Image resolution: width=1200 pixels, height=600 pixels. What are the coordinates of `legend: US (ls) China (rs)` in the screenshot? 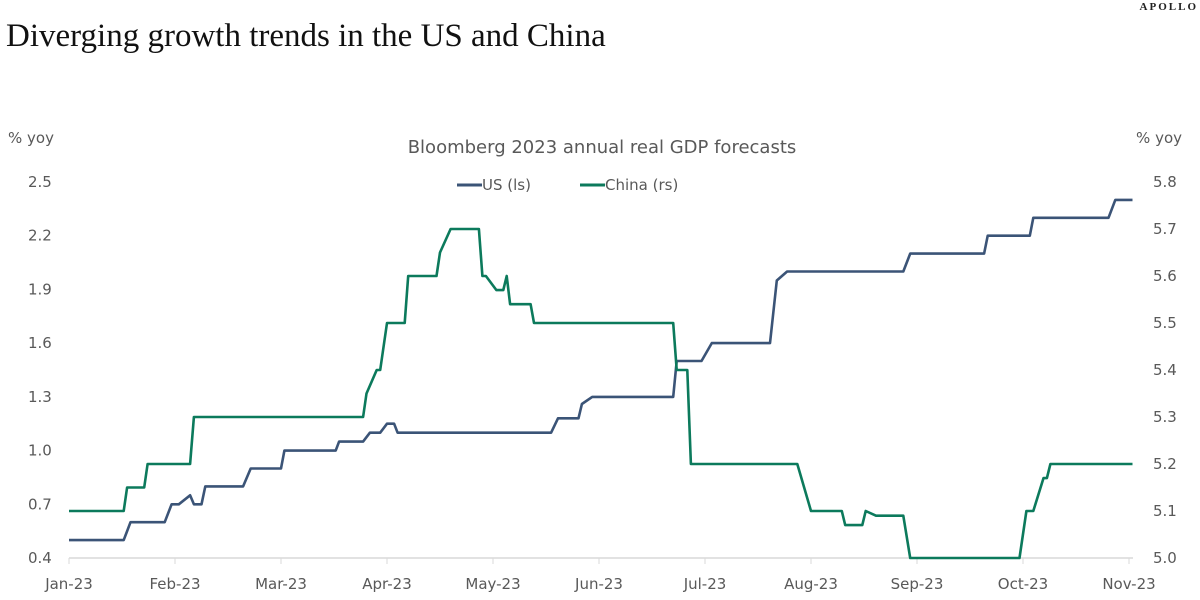 It's located at (567, 185).